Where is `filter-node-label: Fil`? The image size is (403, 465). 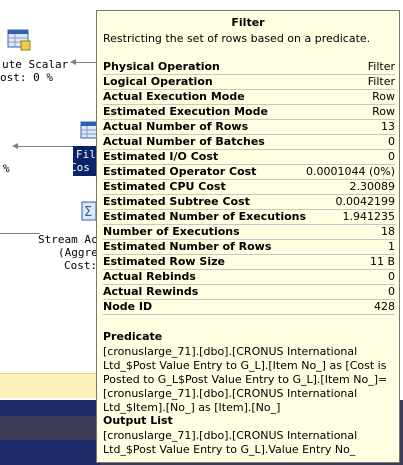
filter-node-label: Fil is located at coordinates (86, 154).